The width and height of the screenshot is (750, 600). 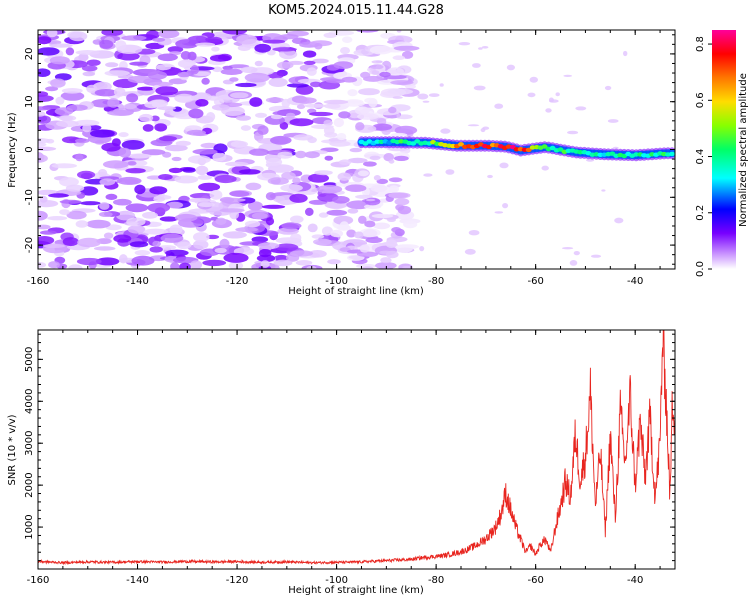 What do you see at coordinates (29, 101) in the screenshot?
I see `y-tick-label: 10` at bounding box center [29, 101].